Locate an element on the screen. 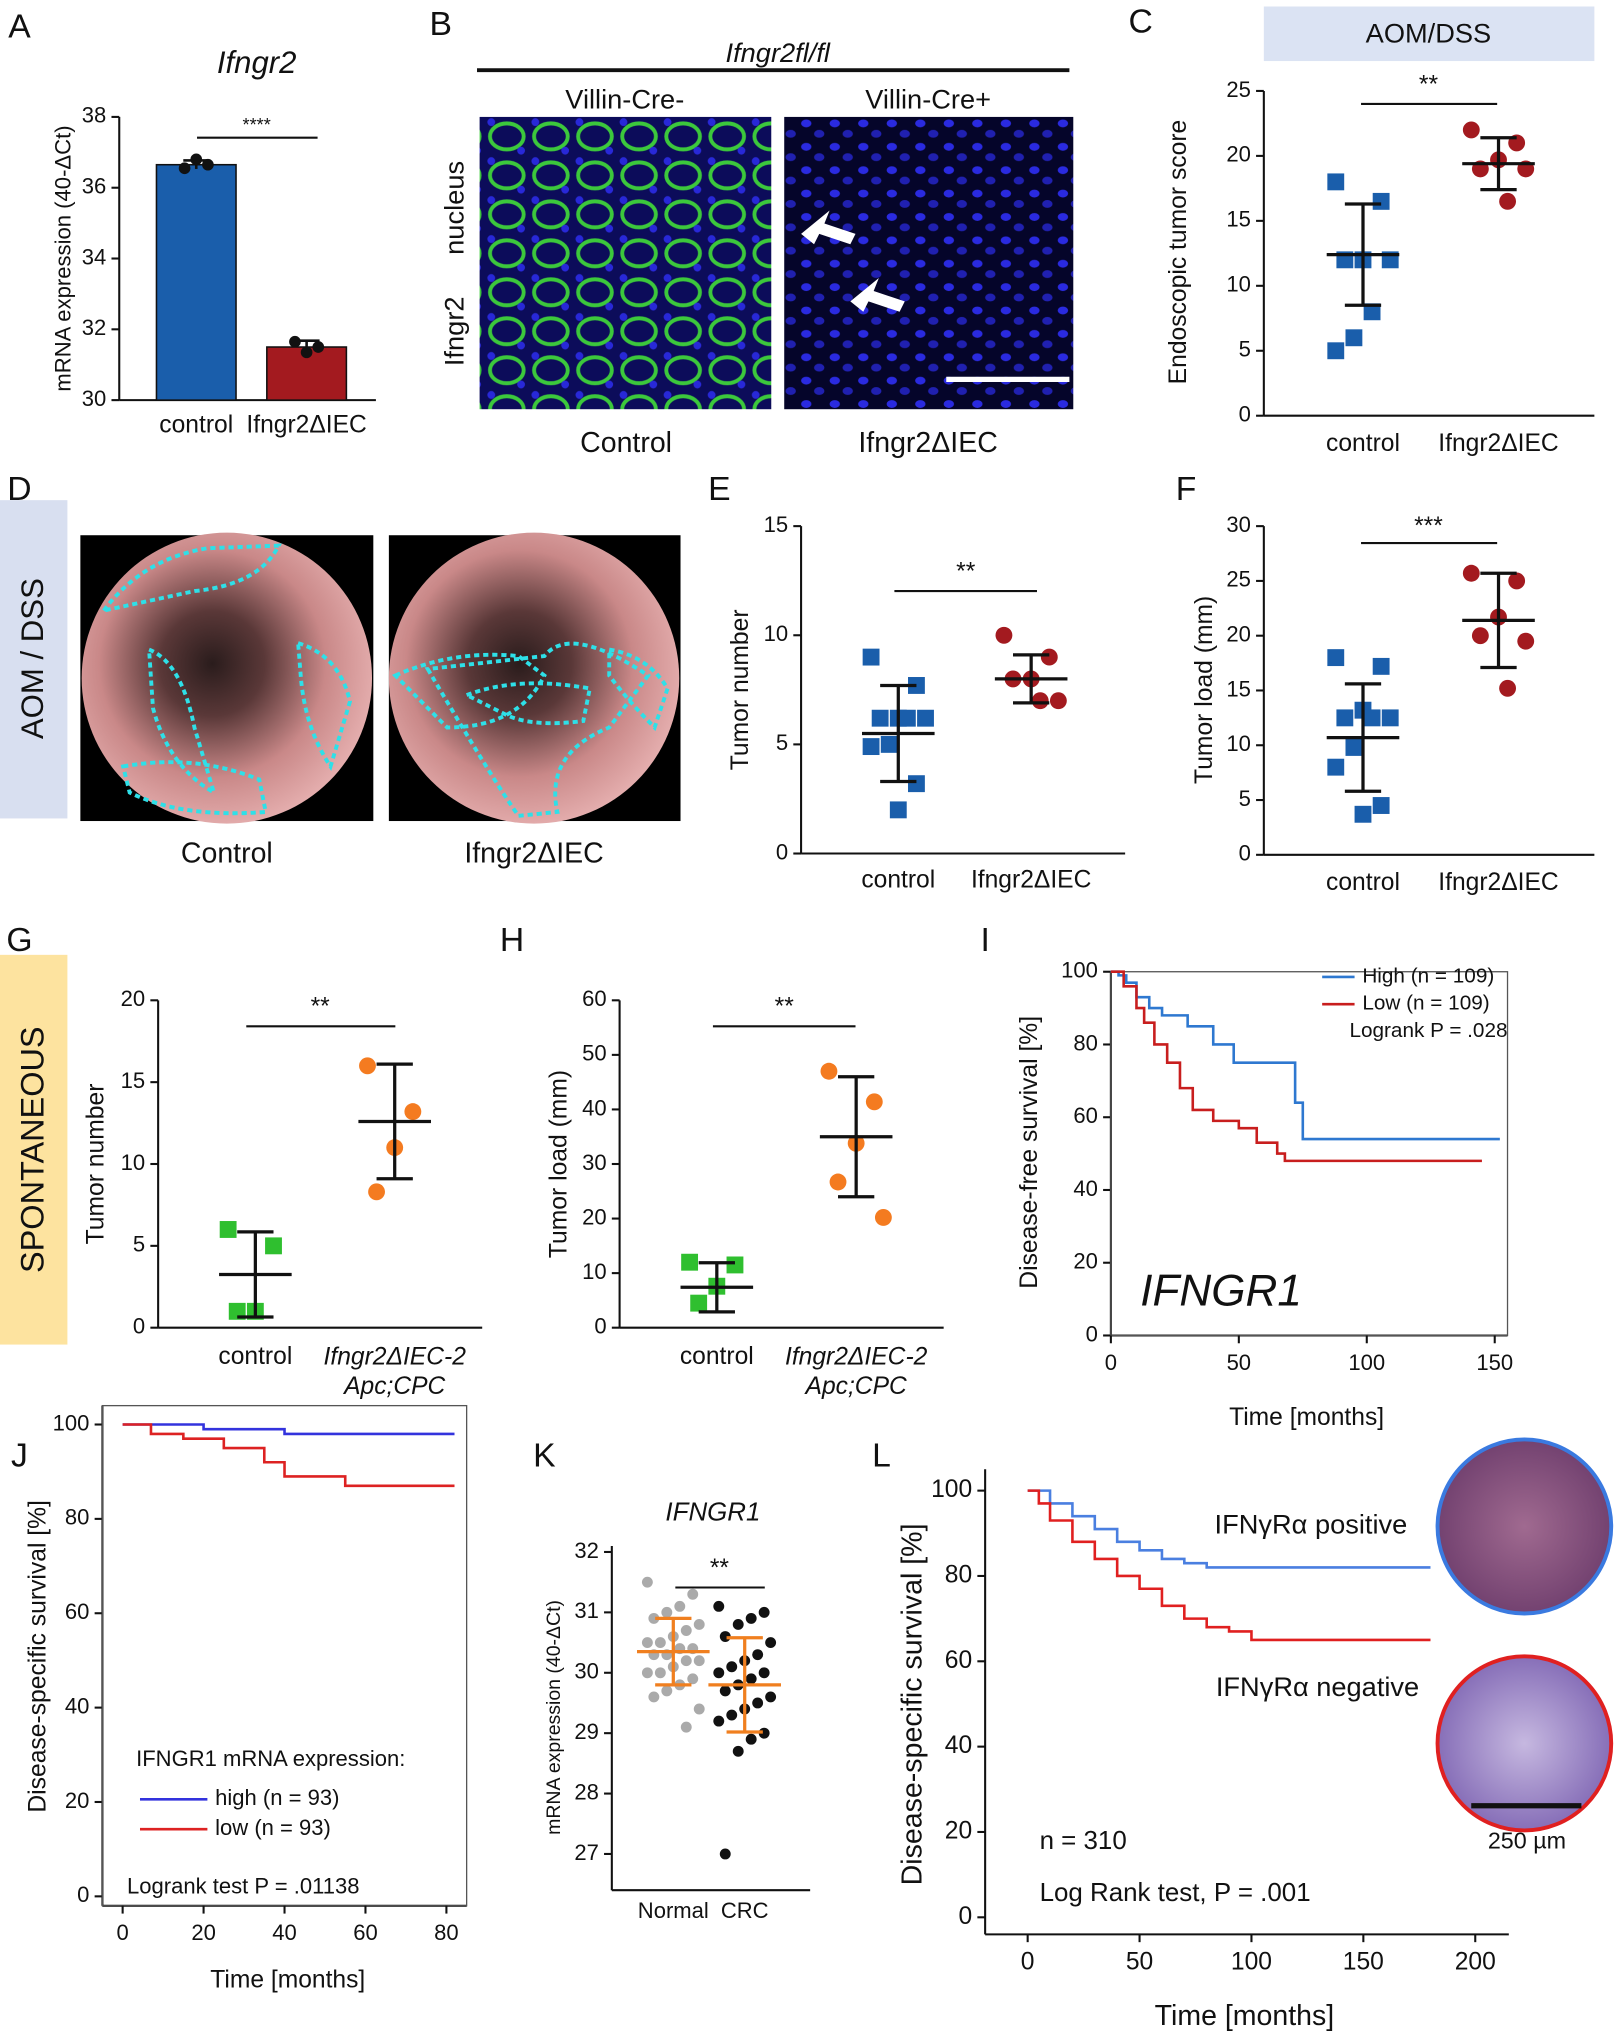 The image size is (1619, 2037). panel-letter: F is located at coordinates (1186, 489).